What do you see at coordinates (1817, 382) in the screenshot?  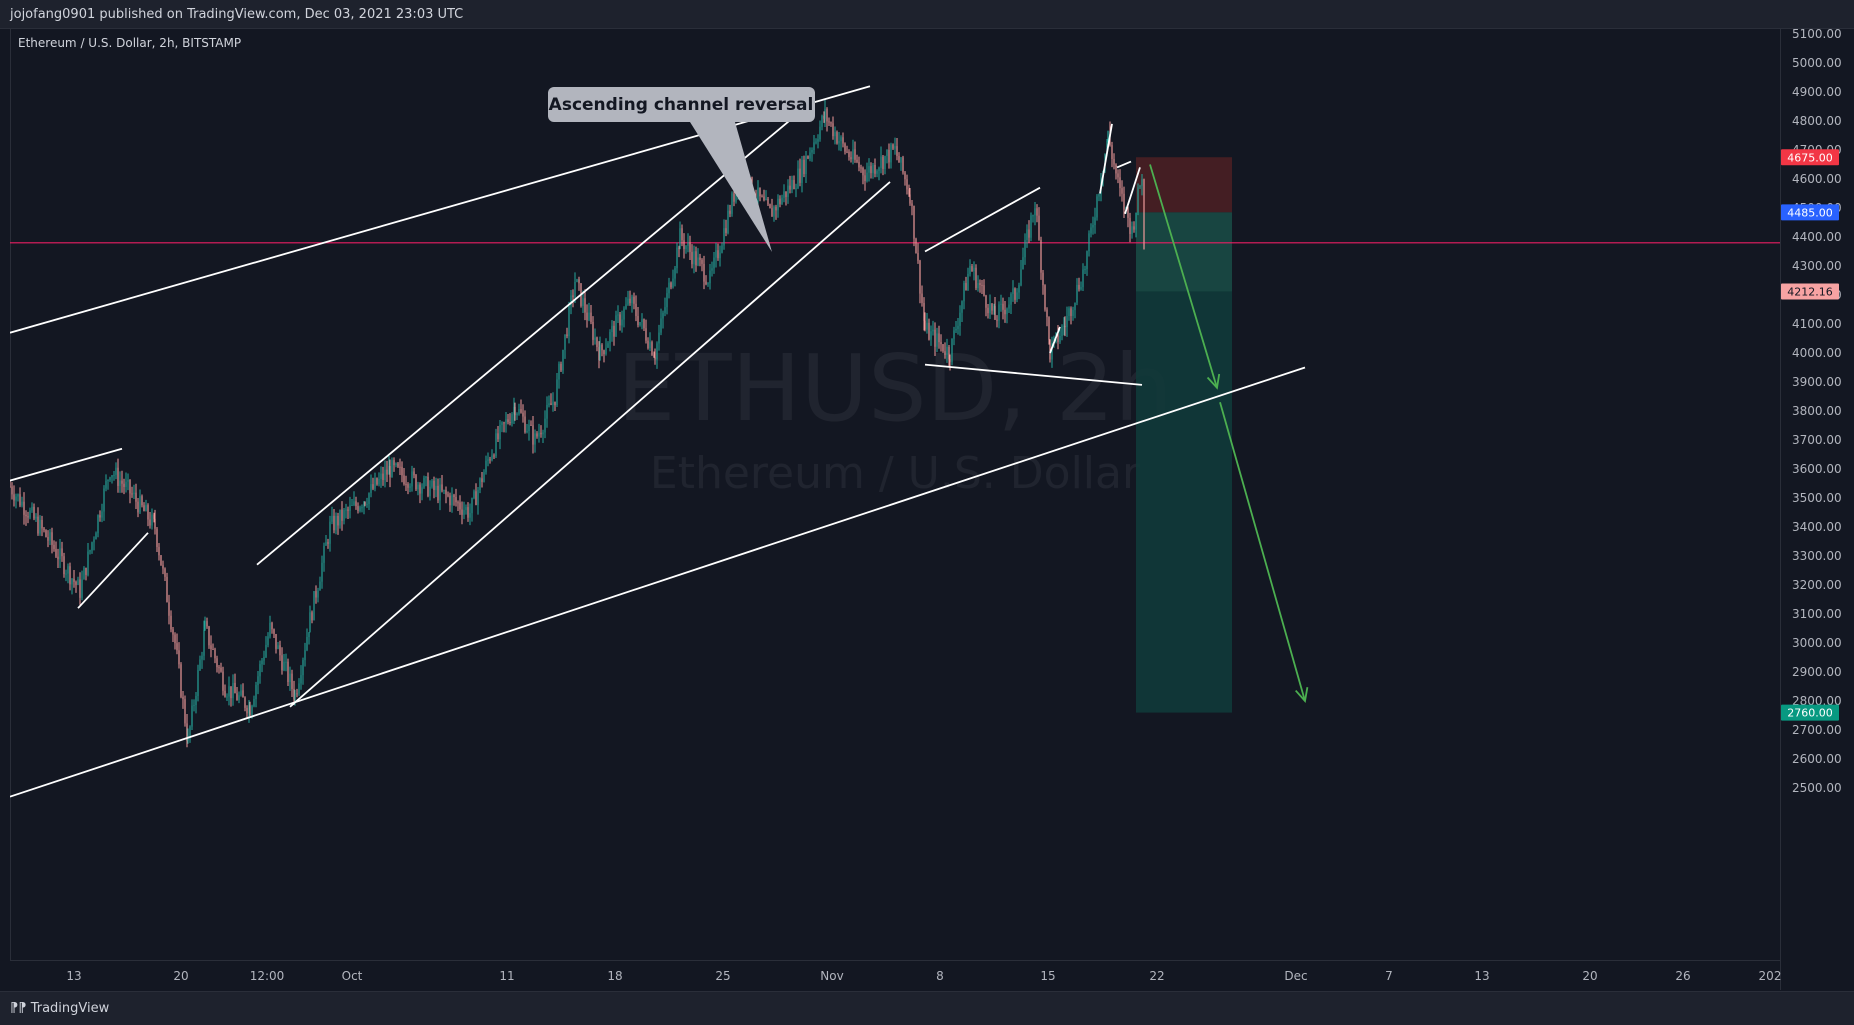 I see `price-tick-label: 3900.00` at bounding box center [1817, 382].